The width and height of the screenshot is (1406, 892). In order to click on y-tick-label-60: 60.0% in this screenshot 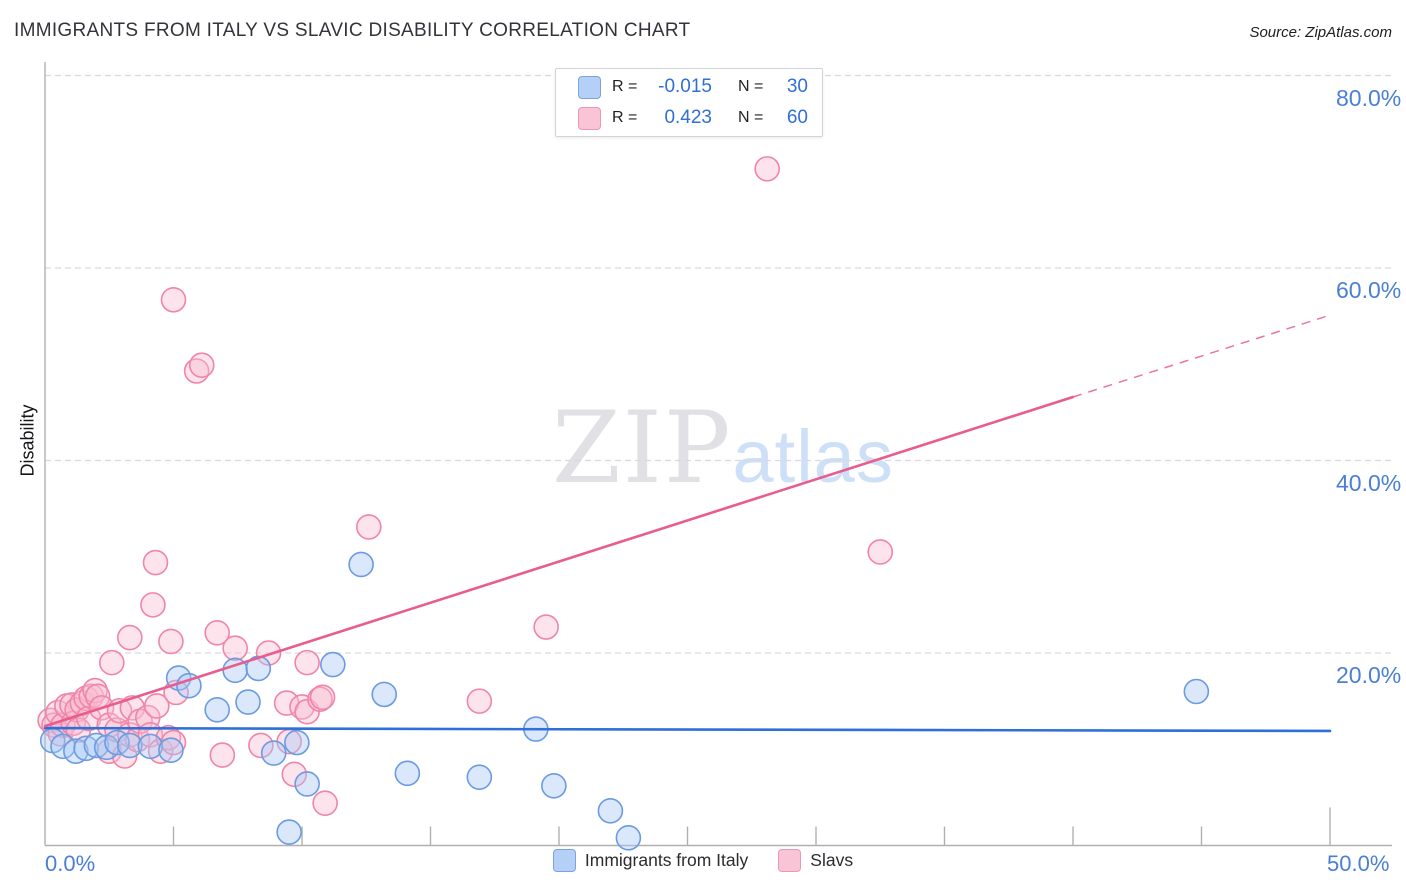, I will do `click(1369, 290)`.